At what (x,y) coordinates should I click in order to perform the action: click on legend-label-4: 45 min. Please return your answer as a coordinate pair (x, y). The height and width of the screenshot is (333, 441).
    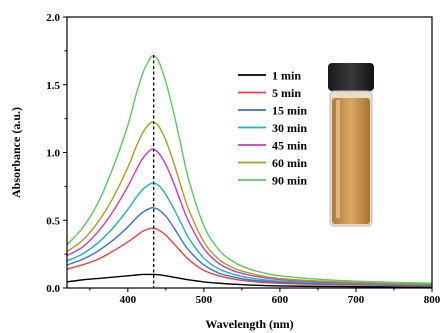
    Looking at the image, I should click on (289, 146).